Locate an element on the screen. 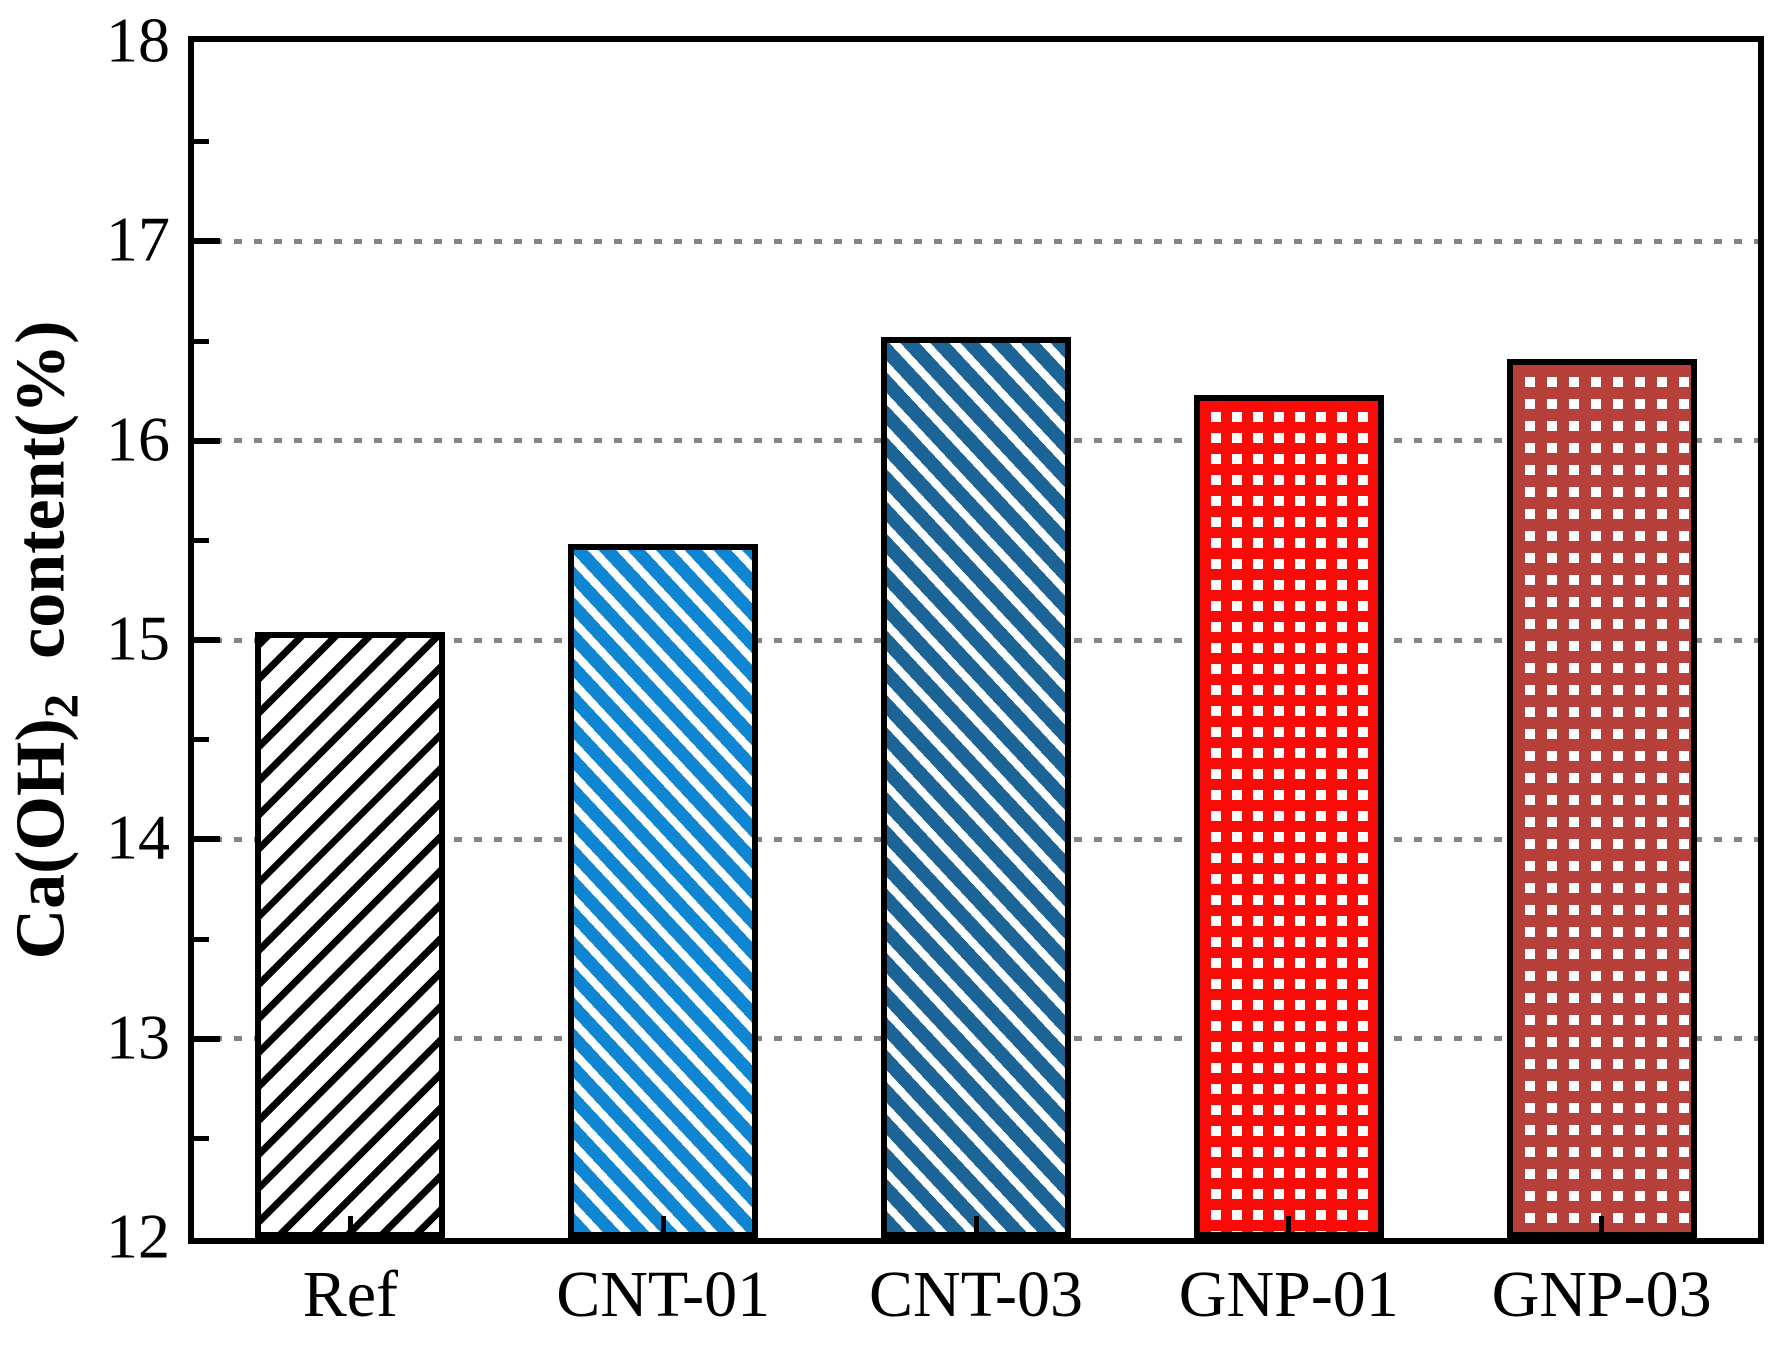  y-tick-label: 12 is located at coordinates (138, 1236).